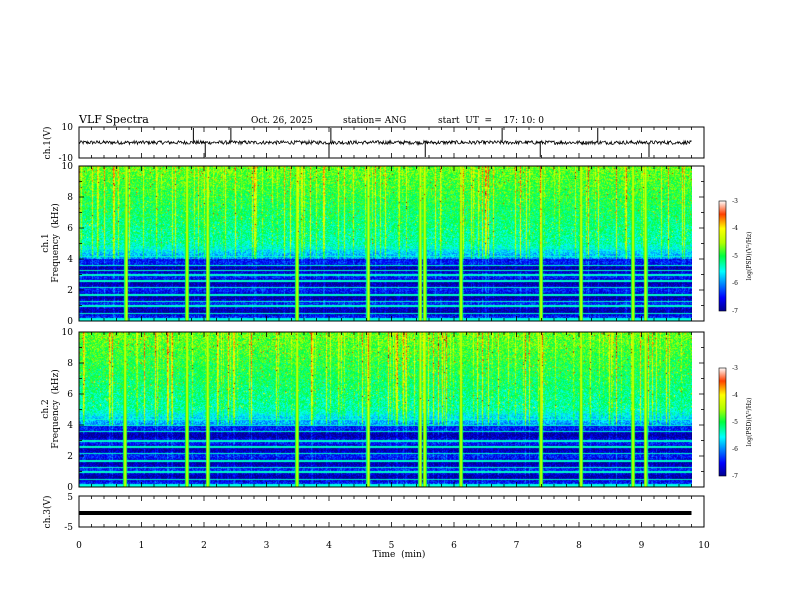  Describe the element at coordinates (68, 410) in the screenshot. I see `ch2-spectrogram-yticks: 0 2 4 6 8 10` at that location.